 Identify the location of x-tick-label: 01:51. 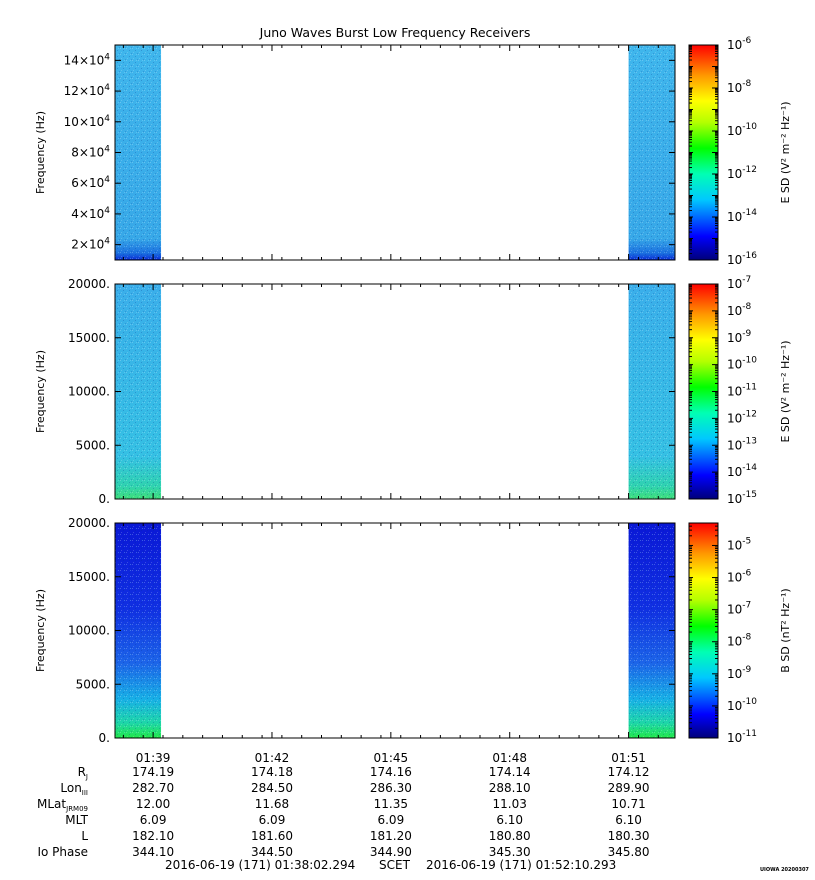
(628, 758).